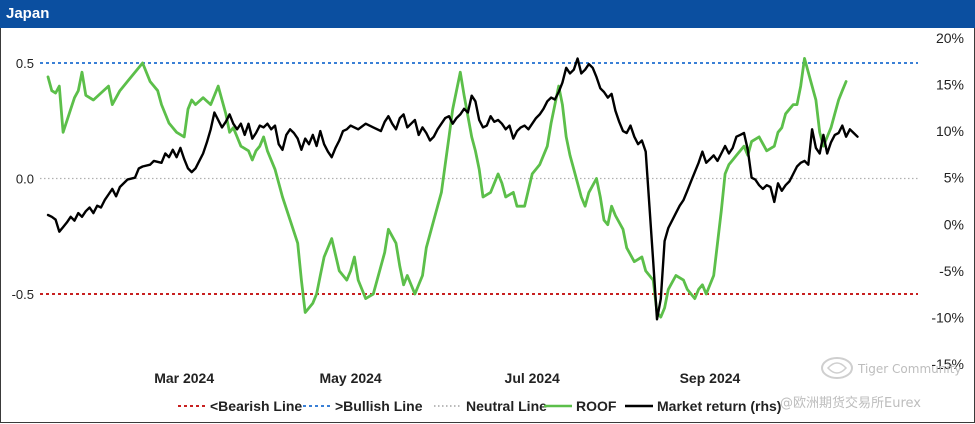 The width and height of the screenshot is (975, 424). What do you see at coordinates (256, 406) in the screenshot?
I see `legend-label-0: <Bearish Line` at bounding box center [256, 406].